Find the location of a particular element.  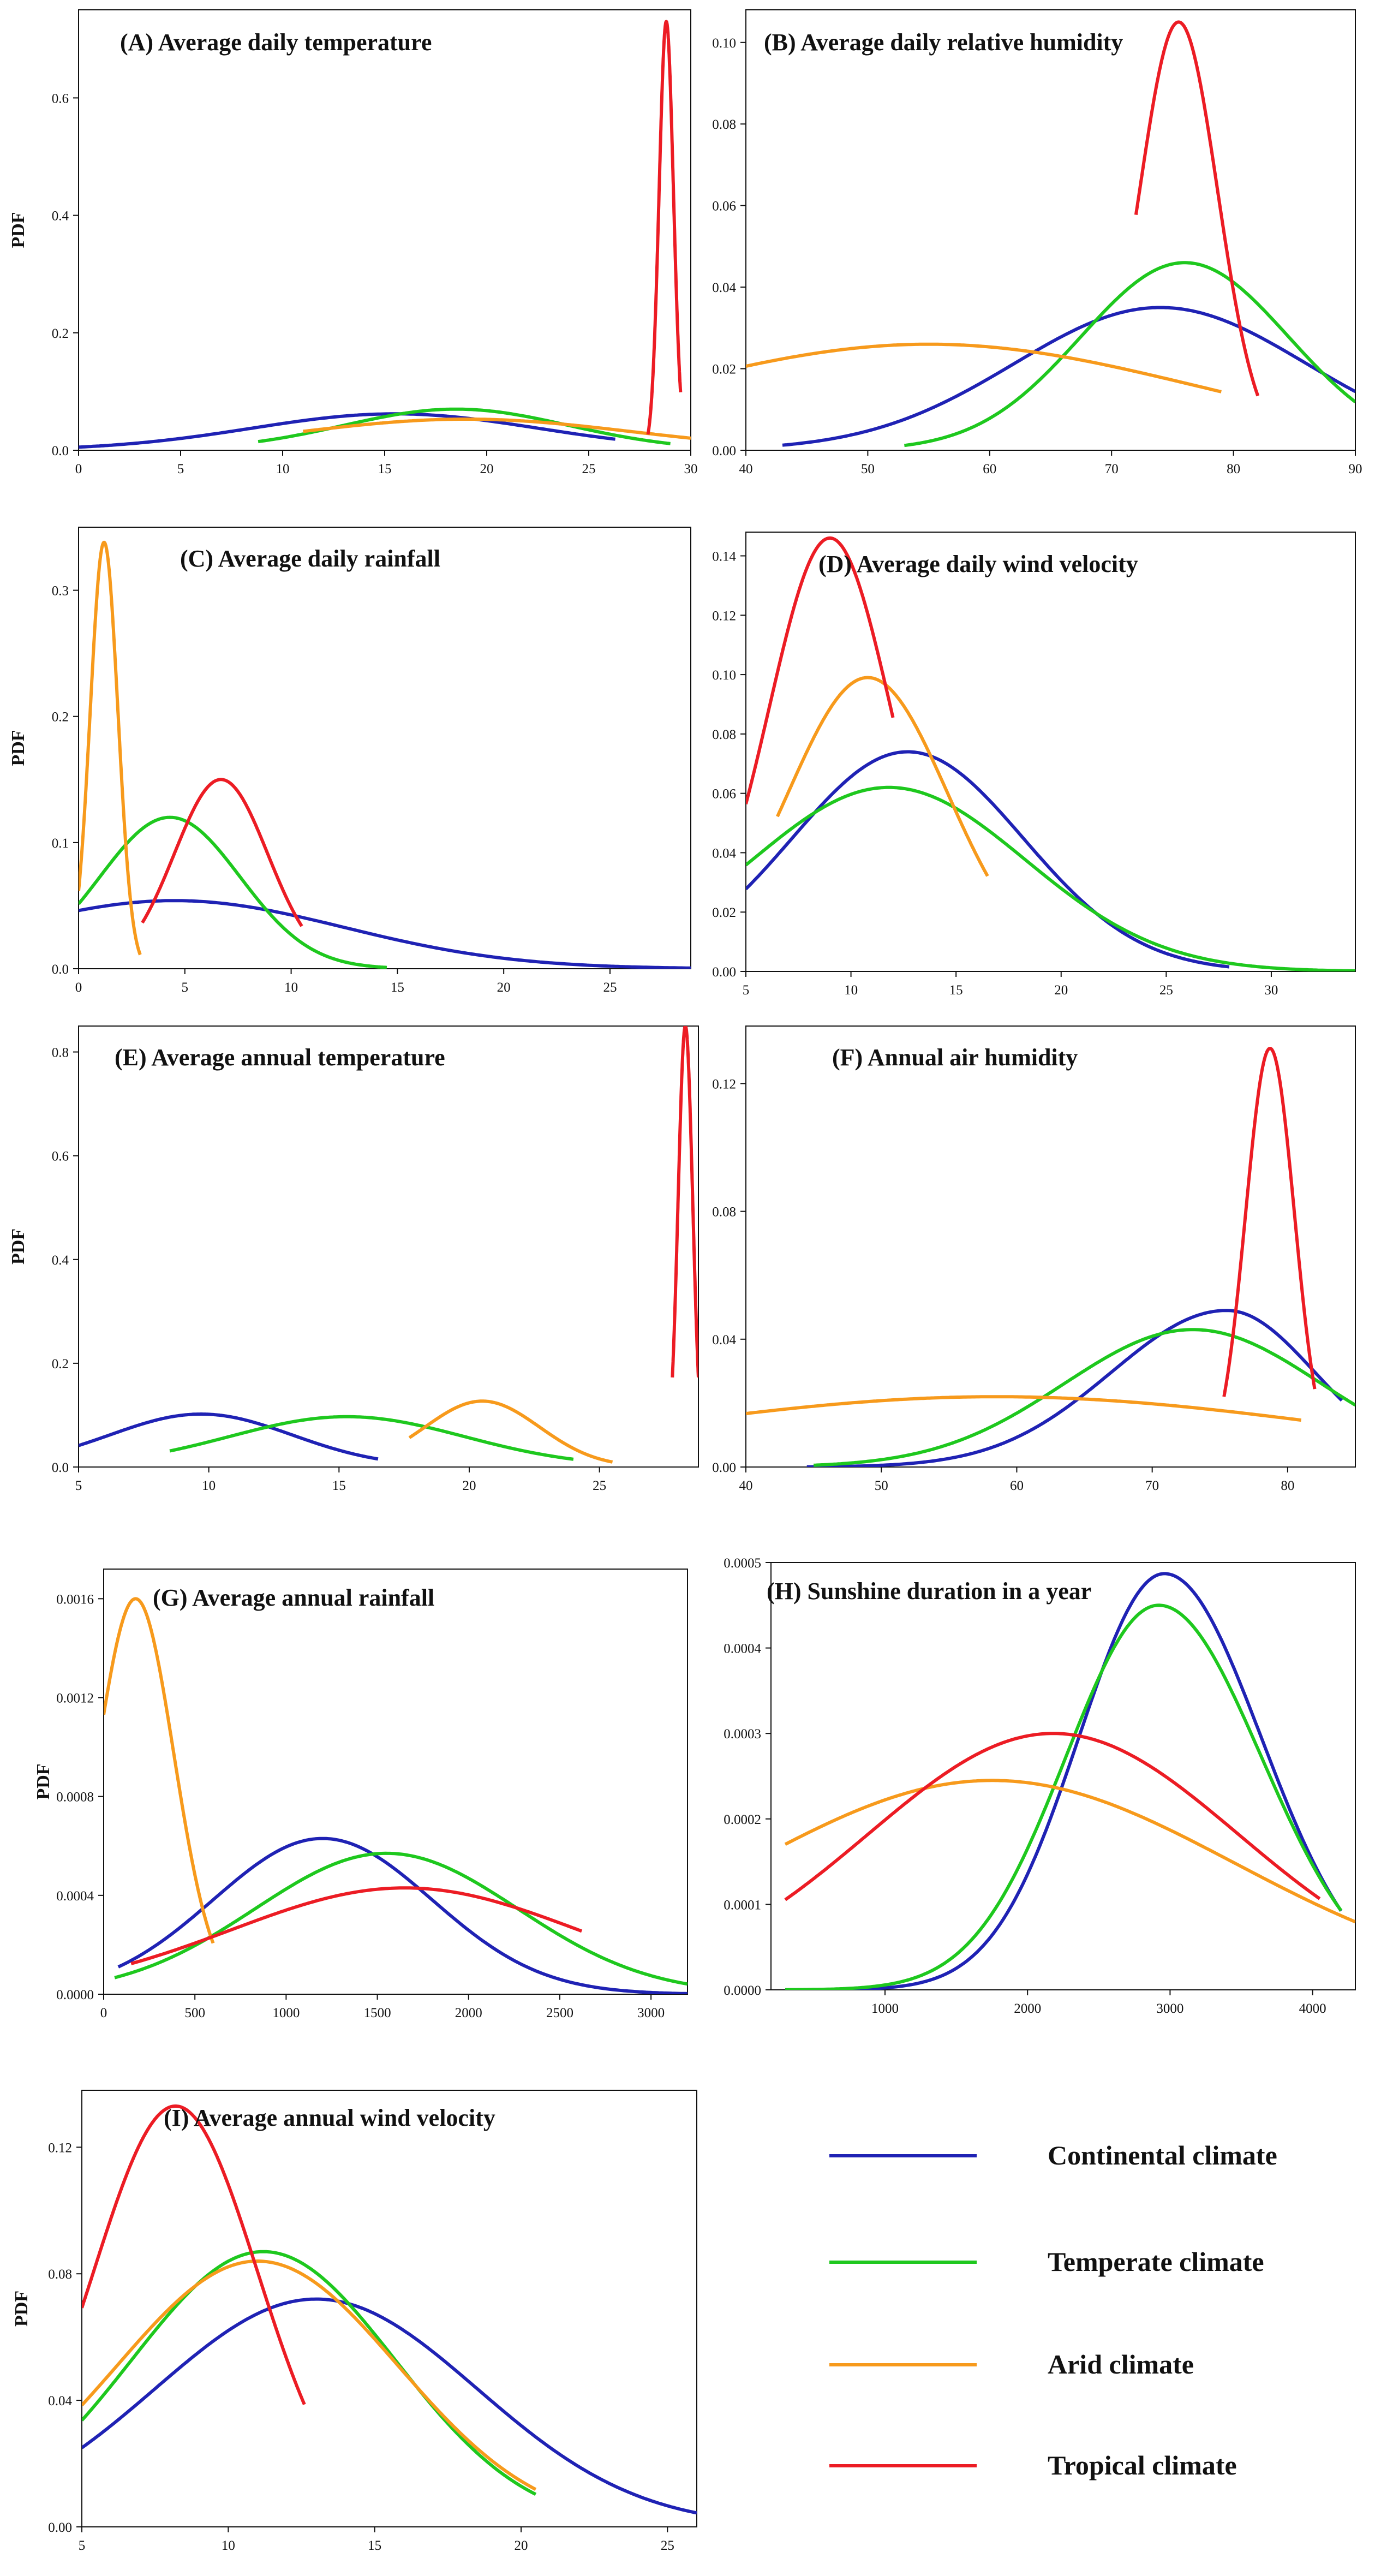

panel-e-y-tick-label: 0.2 is located at coordinates (60, 1364).